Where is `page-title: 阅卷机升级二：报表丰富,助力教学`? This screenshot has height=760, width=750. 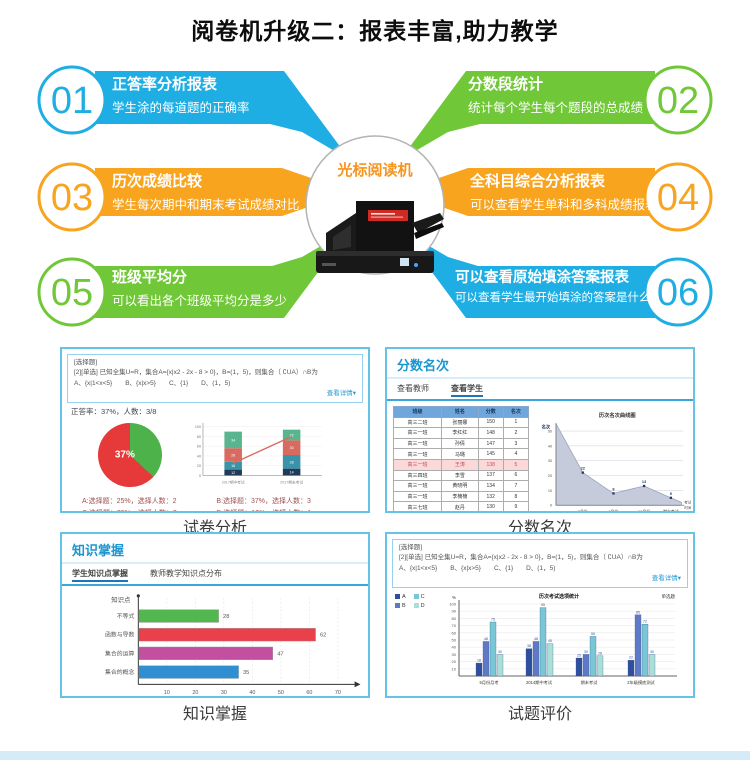
page-title: 阅卷机升级二：报表丰富,助力教学 is located at coordinates (375, 31).